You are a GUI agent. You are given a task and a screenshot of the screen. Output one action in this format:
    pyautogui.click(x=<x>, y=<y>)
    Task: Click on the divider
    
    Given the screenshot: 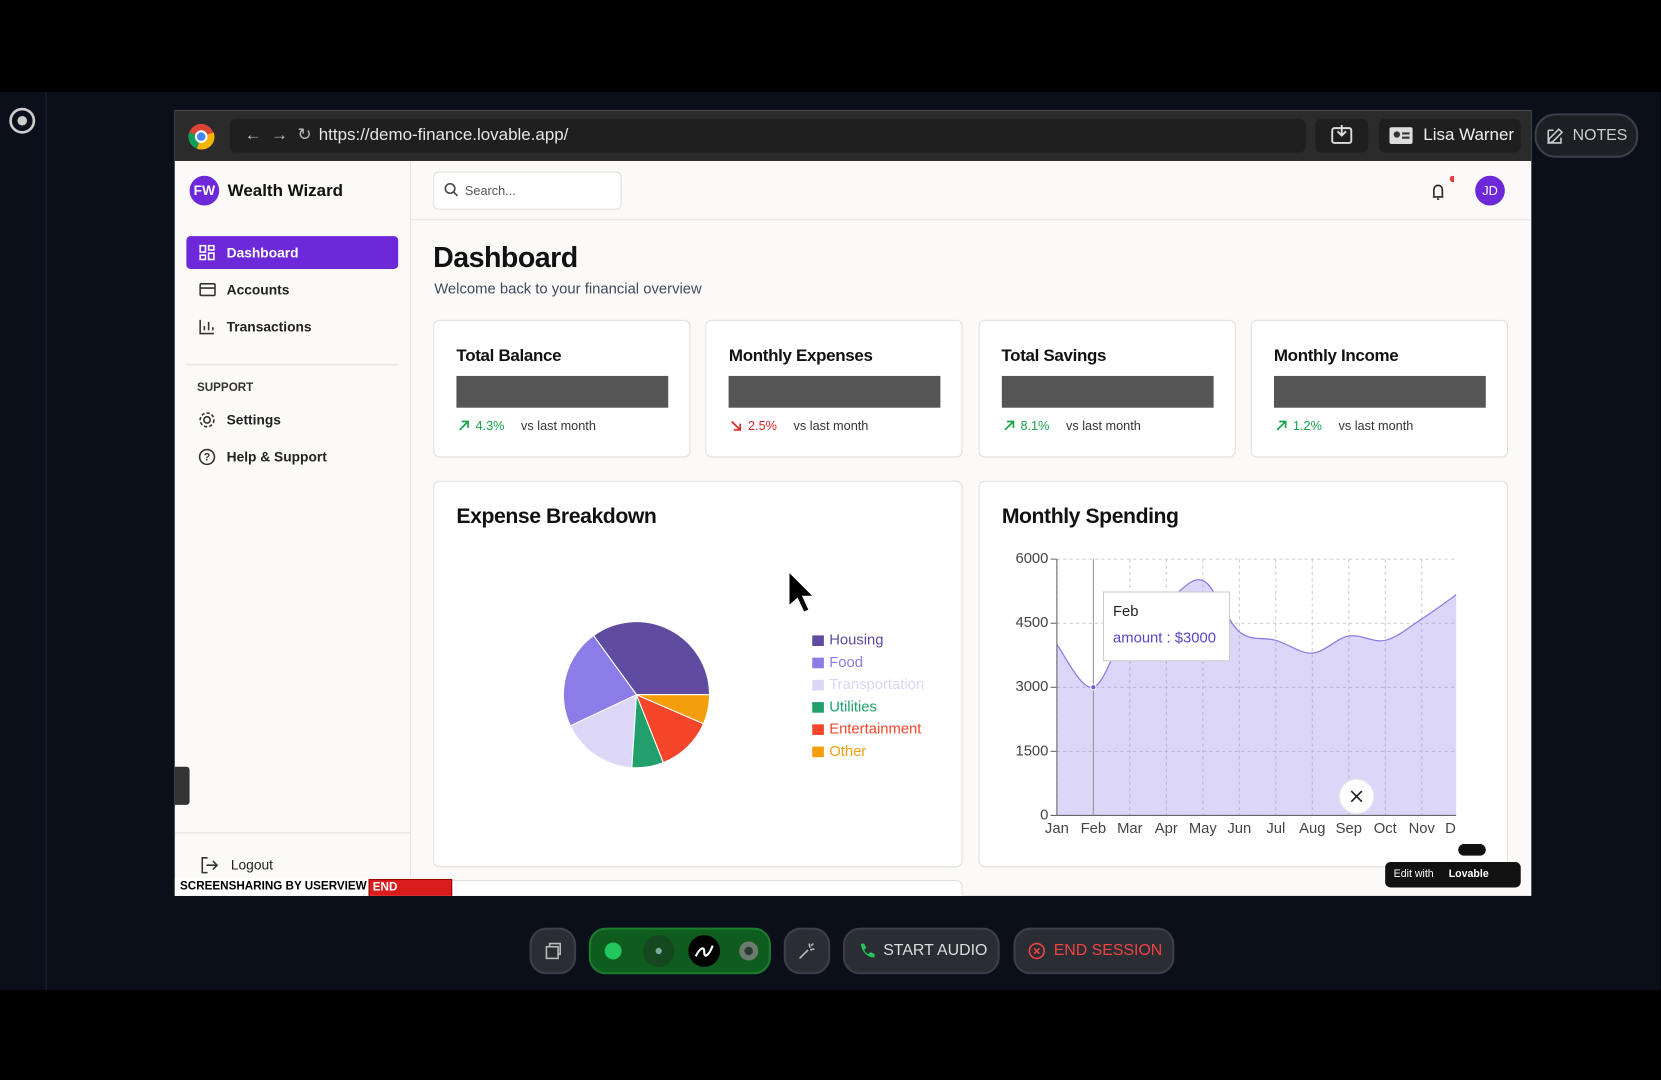 What is the action you would take?
    pyautogui.click(x=46, y=541)
    